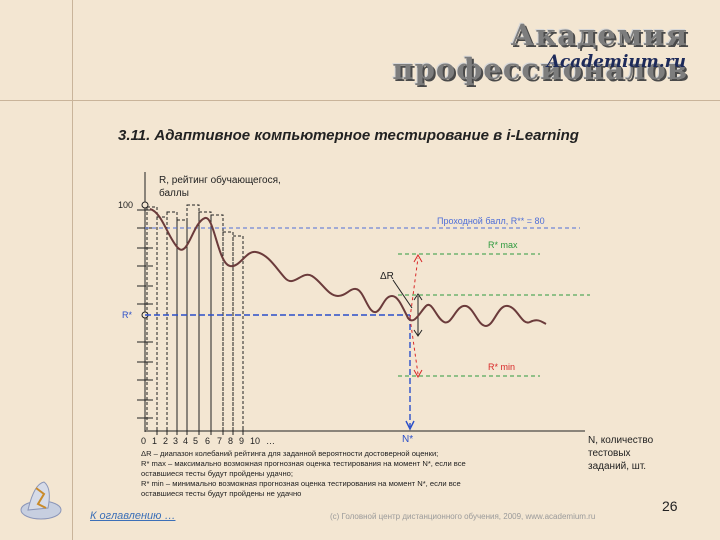 This screenshot has height=540, width=720. What do you see at coordinates (255, 441) in the screenshot?
I see `x-tick-10: 10` at bounding box center [255, 441].